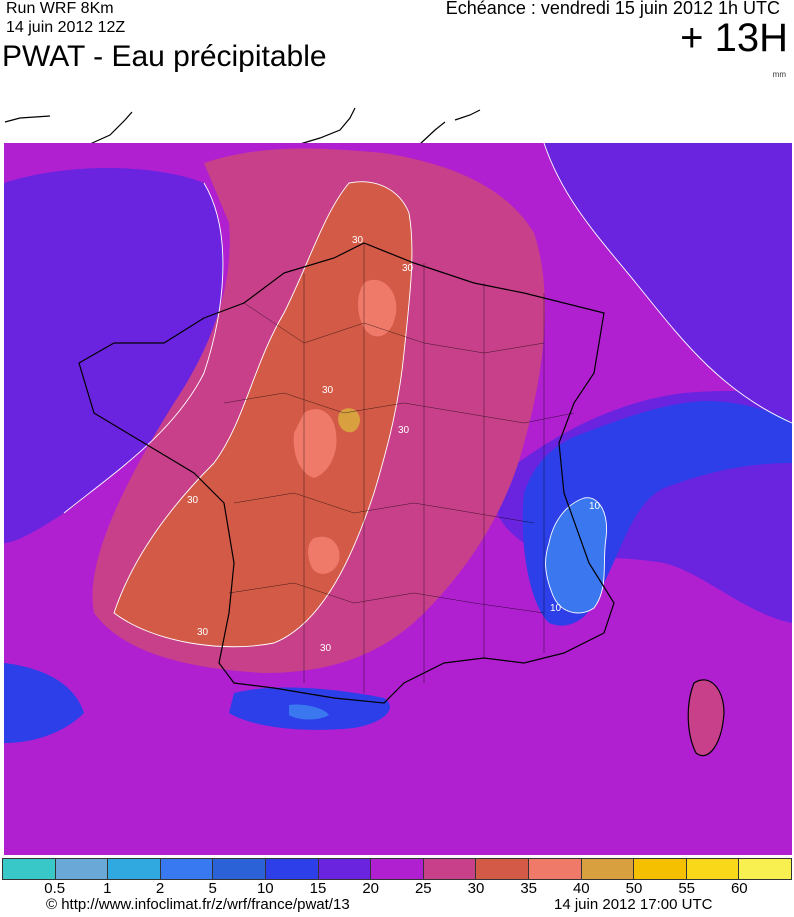  Describe the element at coordinates (668, 283) in the screenshot. I see `pwat-field-15-20-ne` at that location.